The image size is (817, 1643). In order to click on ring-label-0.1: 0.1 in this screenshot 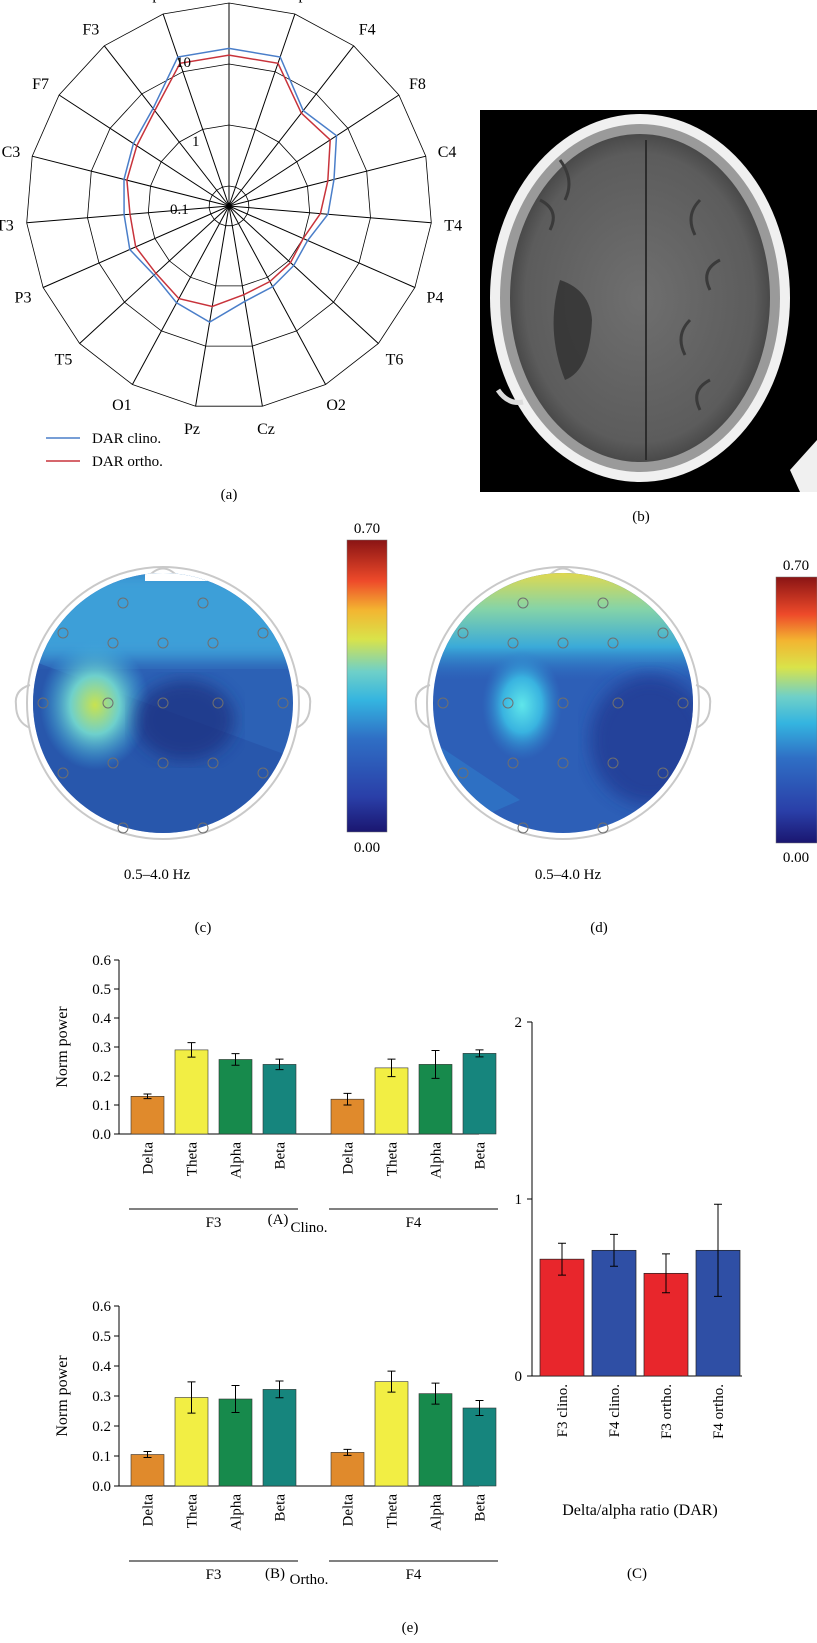, I will do `click(179, 210)`.